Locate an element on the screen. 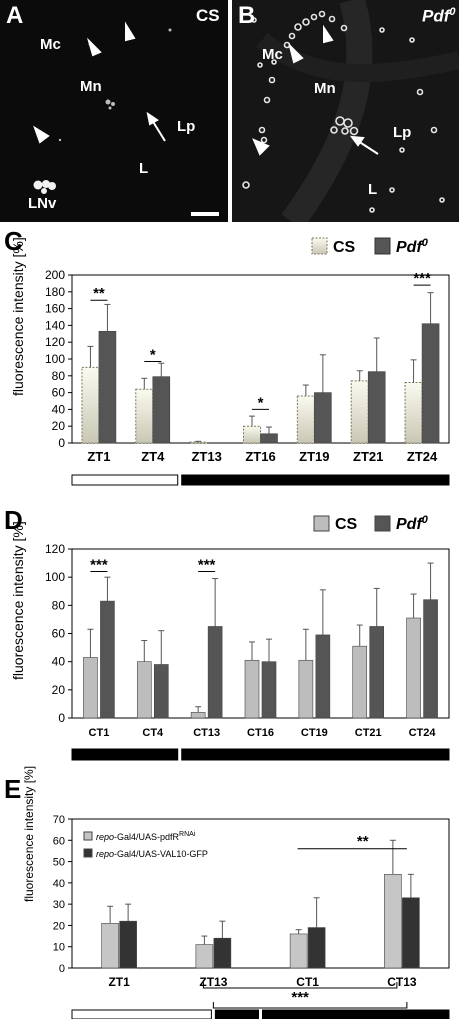 This screenshot has width=459, height=1019. category-label: ZT16 is located at coordinates (260, 456).